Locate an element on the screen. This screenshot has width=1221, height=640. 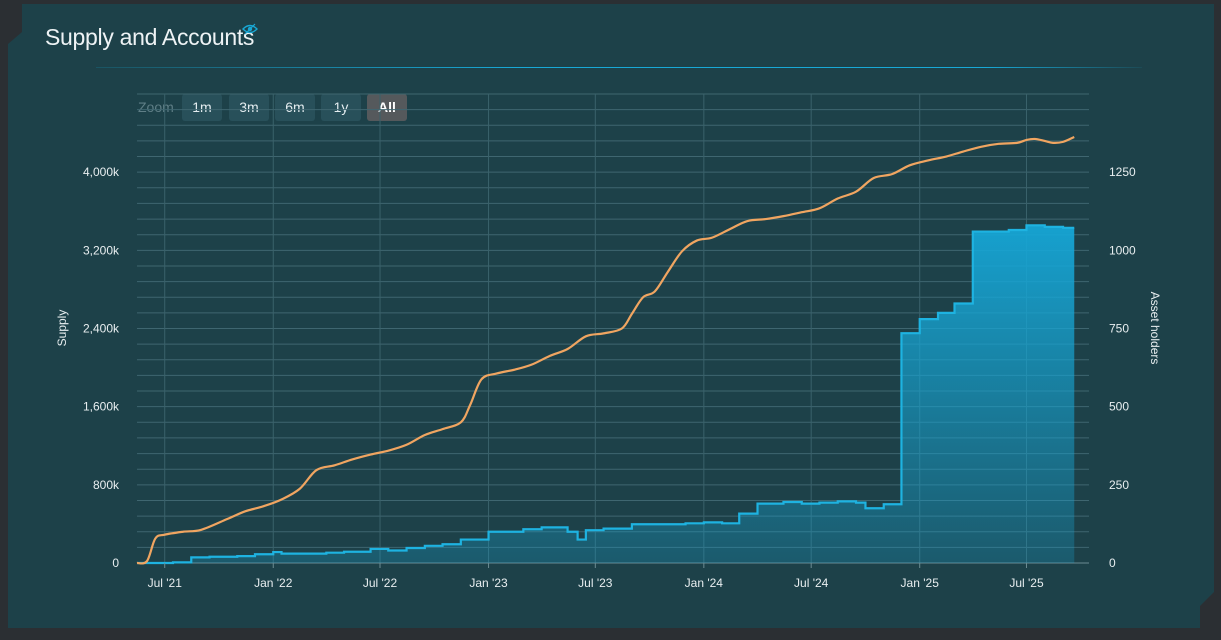
right-tick-label: 1250 is located at coordinates (1122, 172).